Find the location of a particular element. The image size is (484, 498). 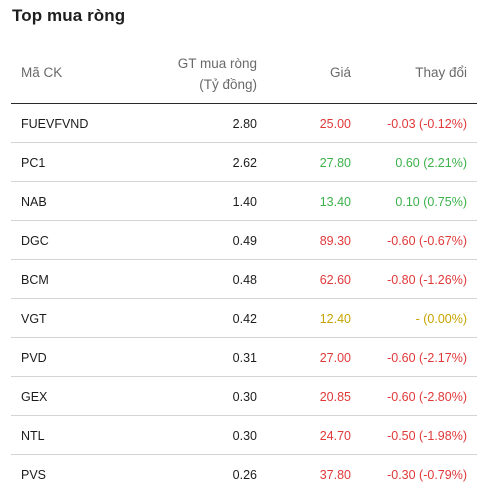

stock-code: PVD is located at coordinates (34, 358).